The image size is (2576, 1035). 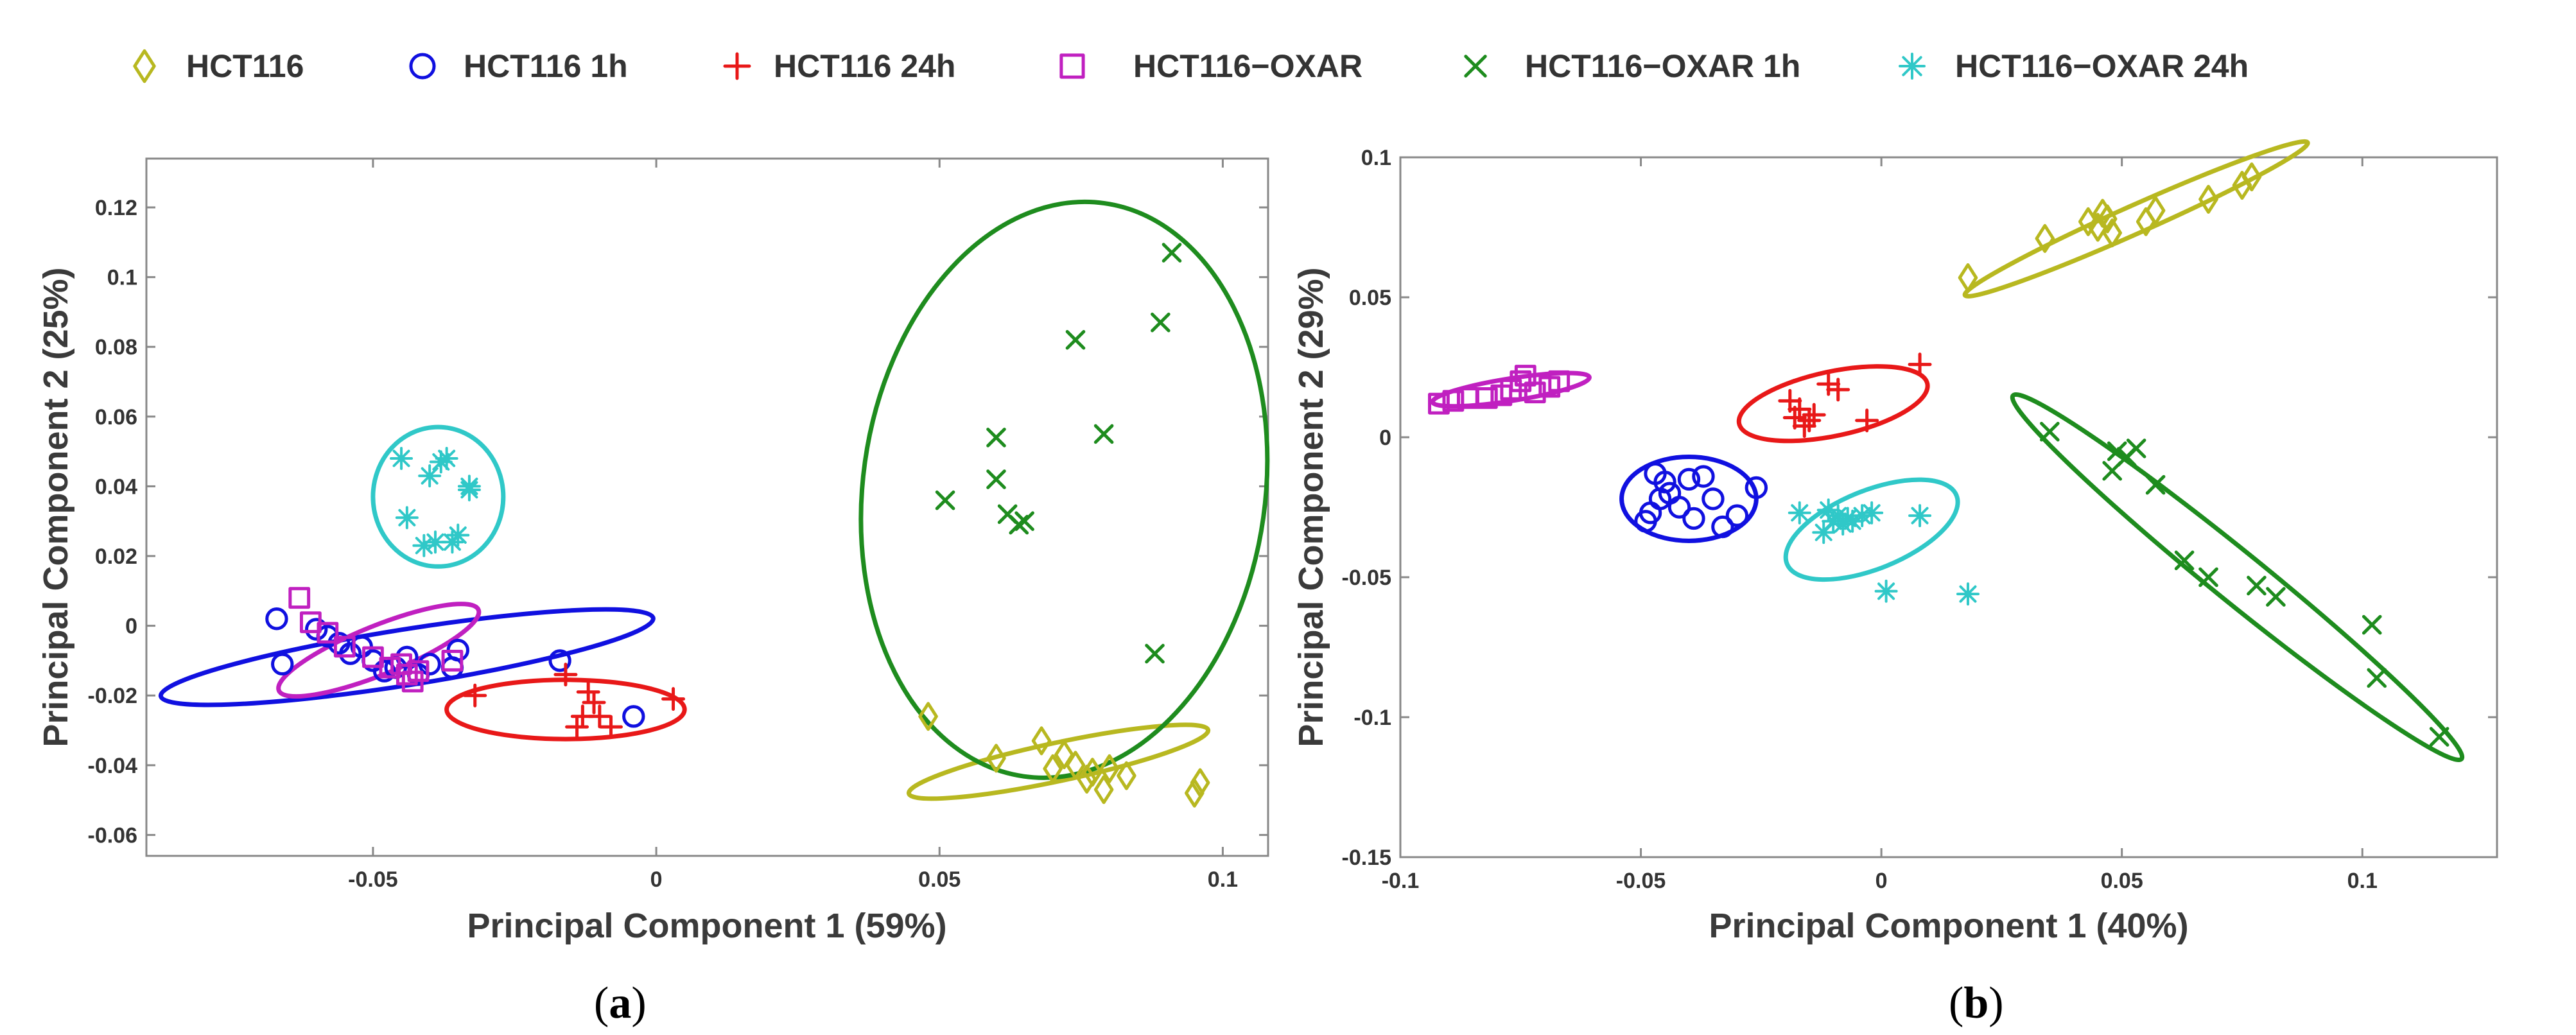 I want to click on legend-entry-hct116: HCT116, so click(x=218, y=66).